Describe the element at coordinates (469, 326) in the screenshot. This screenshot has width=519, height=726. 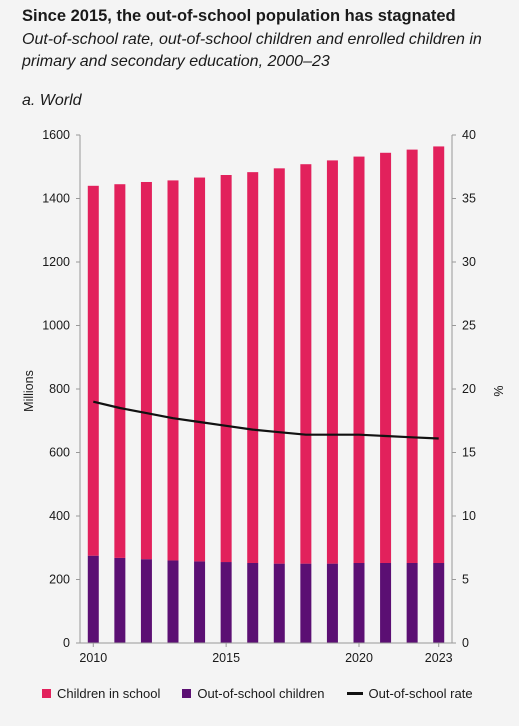
I see `right-tick-label: 25` at that location.